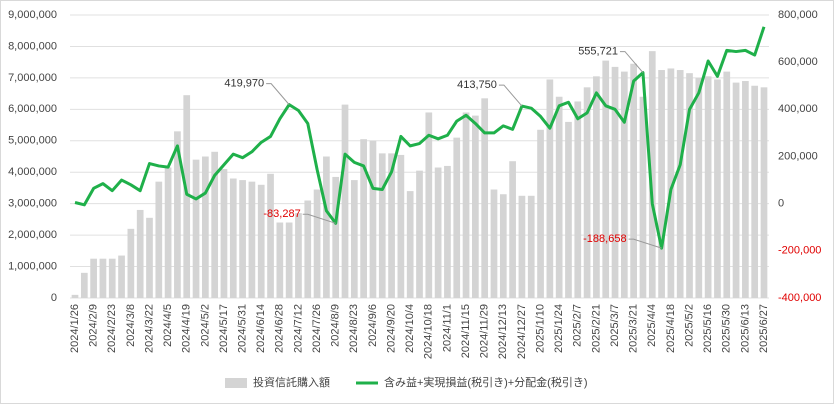 The image size is (834, 404). I want to click on x-tick-label: 2025/3/21, so click(634, 328).